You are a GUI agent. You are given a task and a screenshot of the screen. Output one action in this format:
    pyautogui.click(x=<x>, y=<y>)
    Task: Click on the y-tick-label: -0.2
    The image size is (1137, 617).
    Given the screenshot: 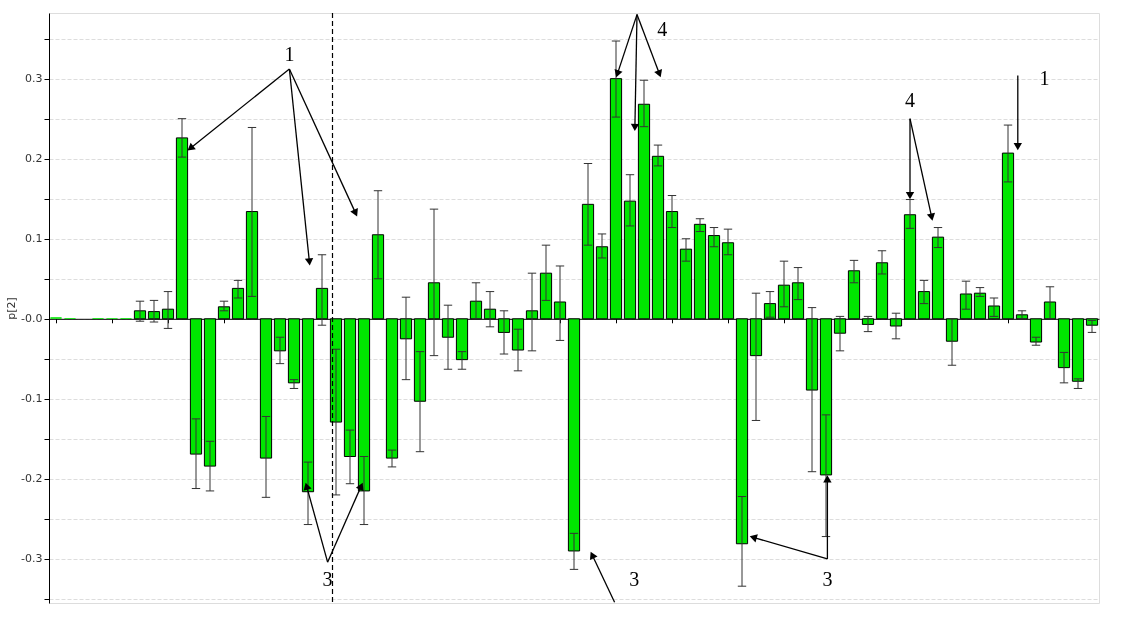 What is the action you would take?
    pyautogui.click(x=32, y=479)
    